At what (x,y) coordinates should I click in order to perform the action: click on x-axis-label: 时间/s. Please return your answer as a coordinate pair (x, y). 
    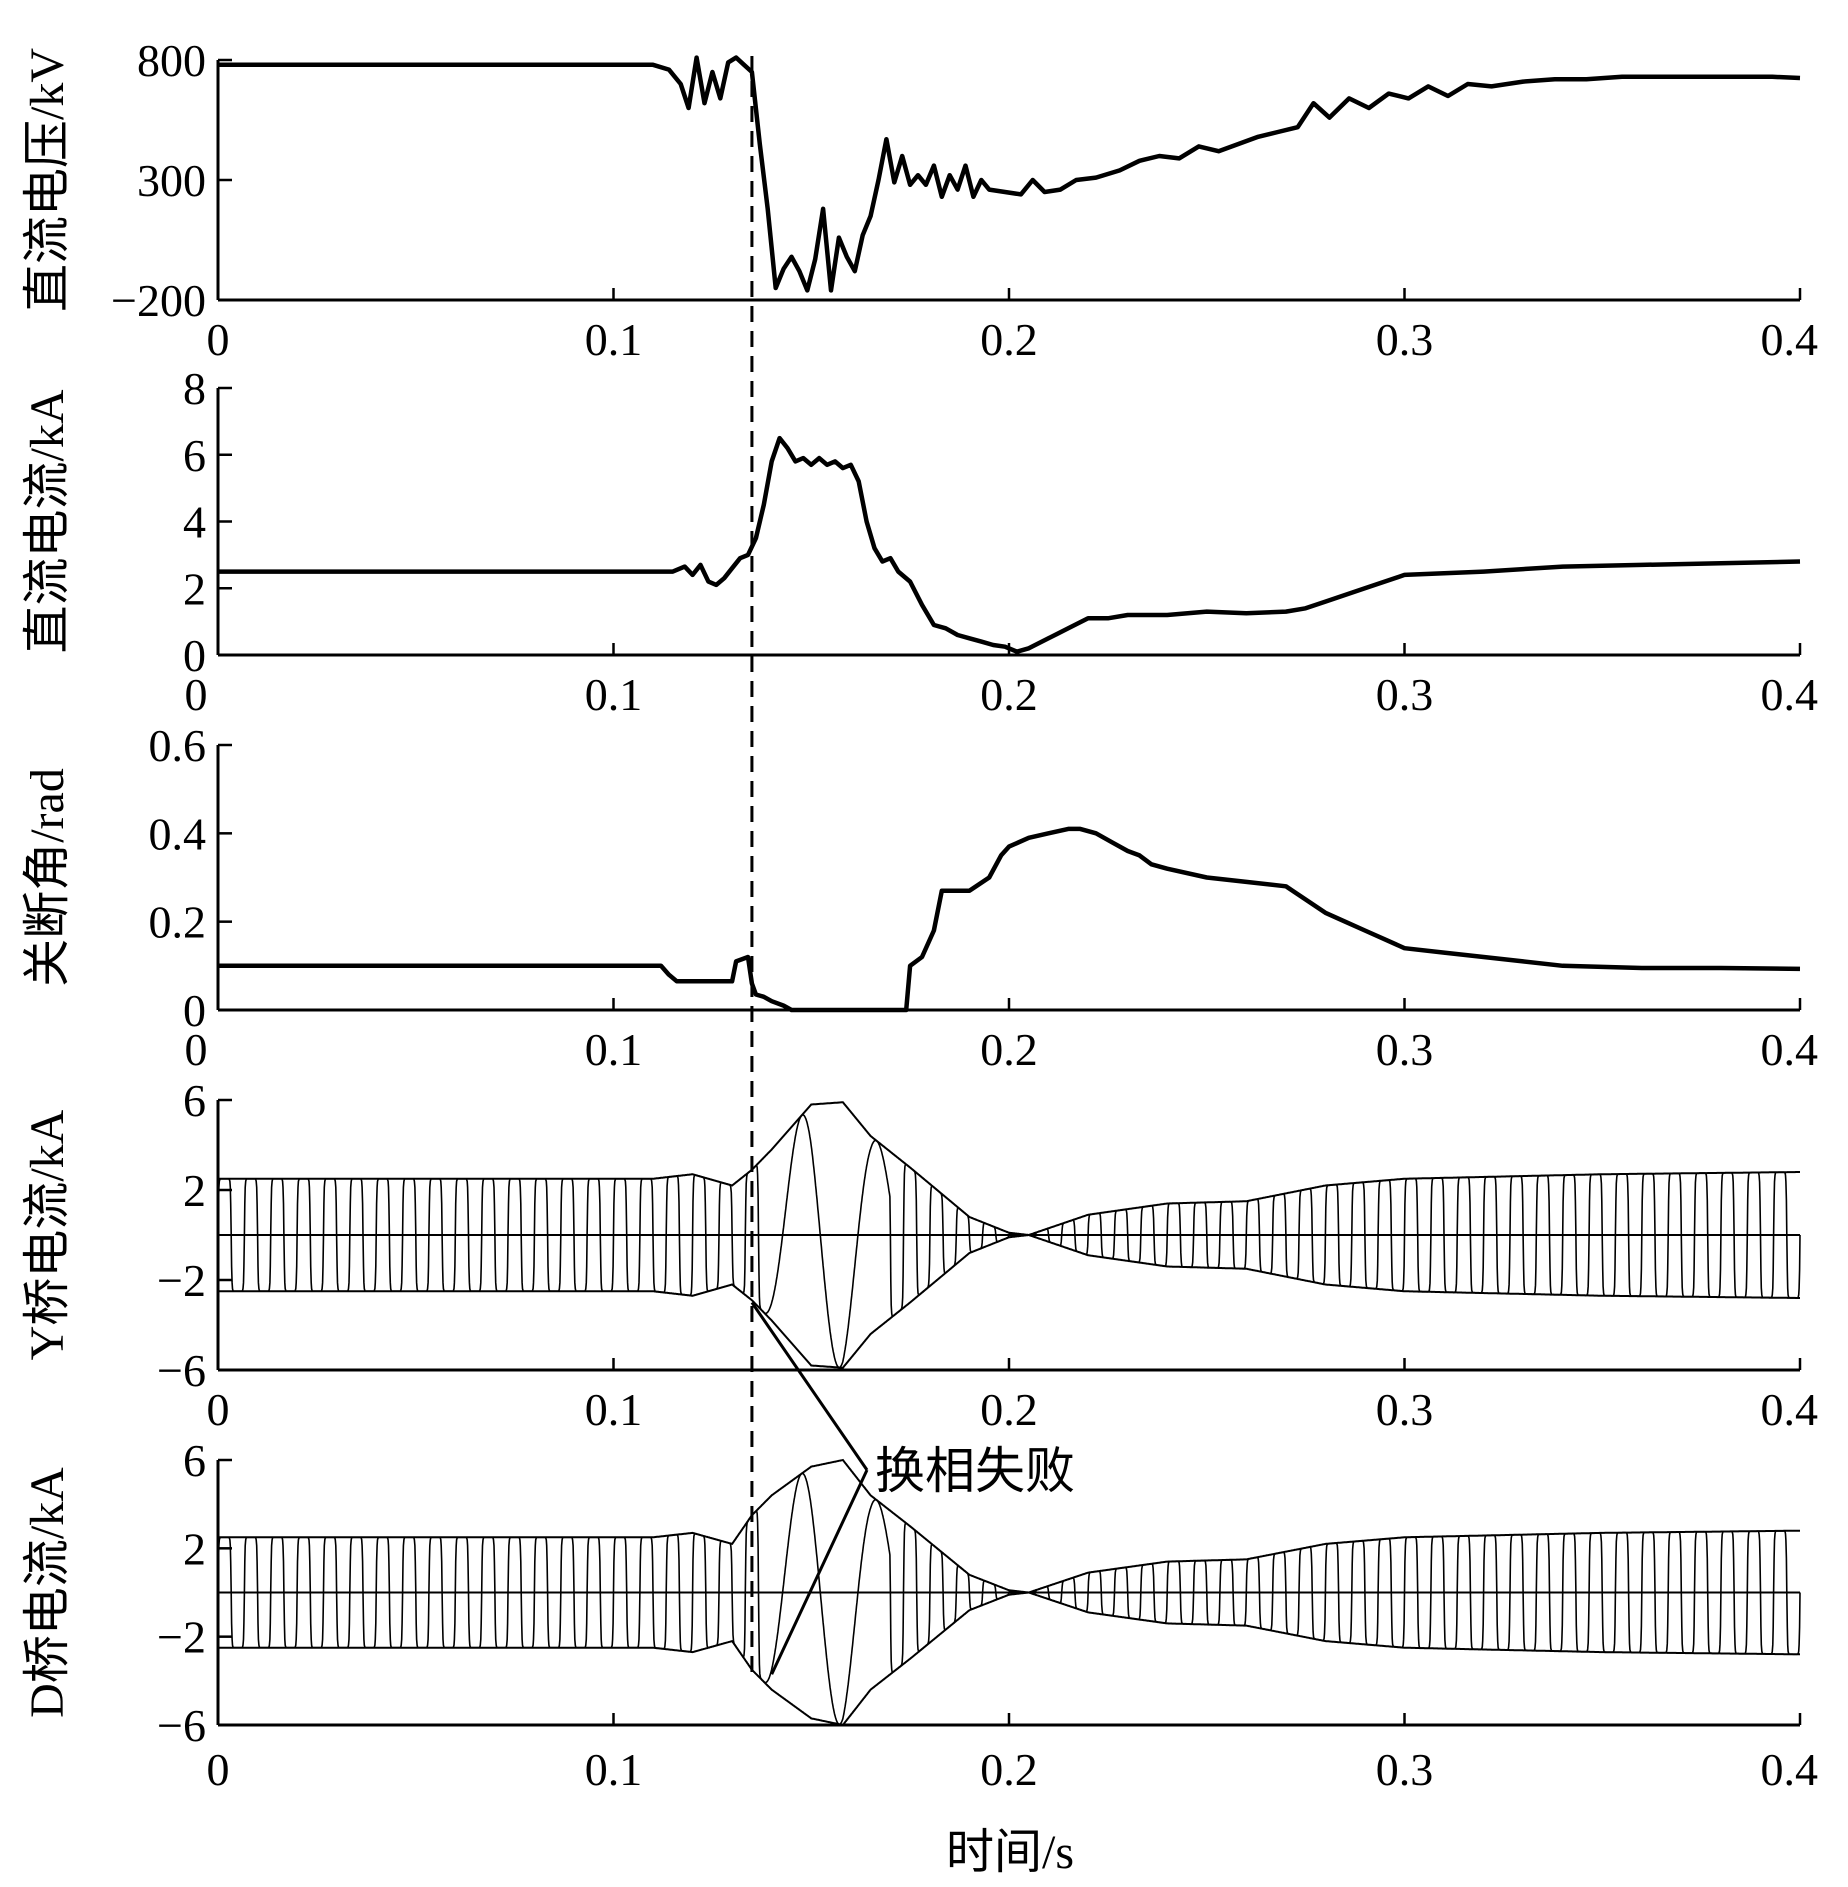
    Looking at the image, I should click on (1010, 1852).